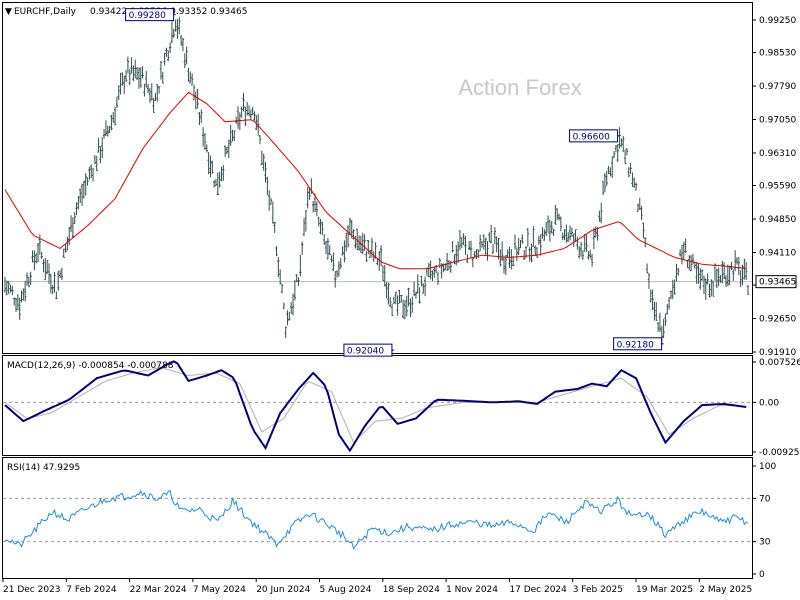 The height and width of the screenshot is (600, 800). What do you see at coordinates (777, 353) in the screenshot?
I see `price-ytick-label: 0.91910` at bounding box center [777, 353].